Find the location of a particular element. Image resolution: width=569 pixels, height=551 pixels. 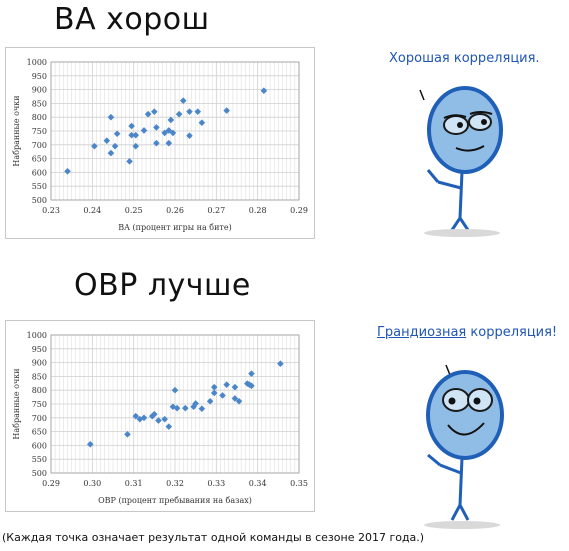

heading-ba: BA хорош is located at coordinates (132, 19).